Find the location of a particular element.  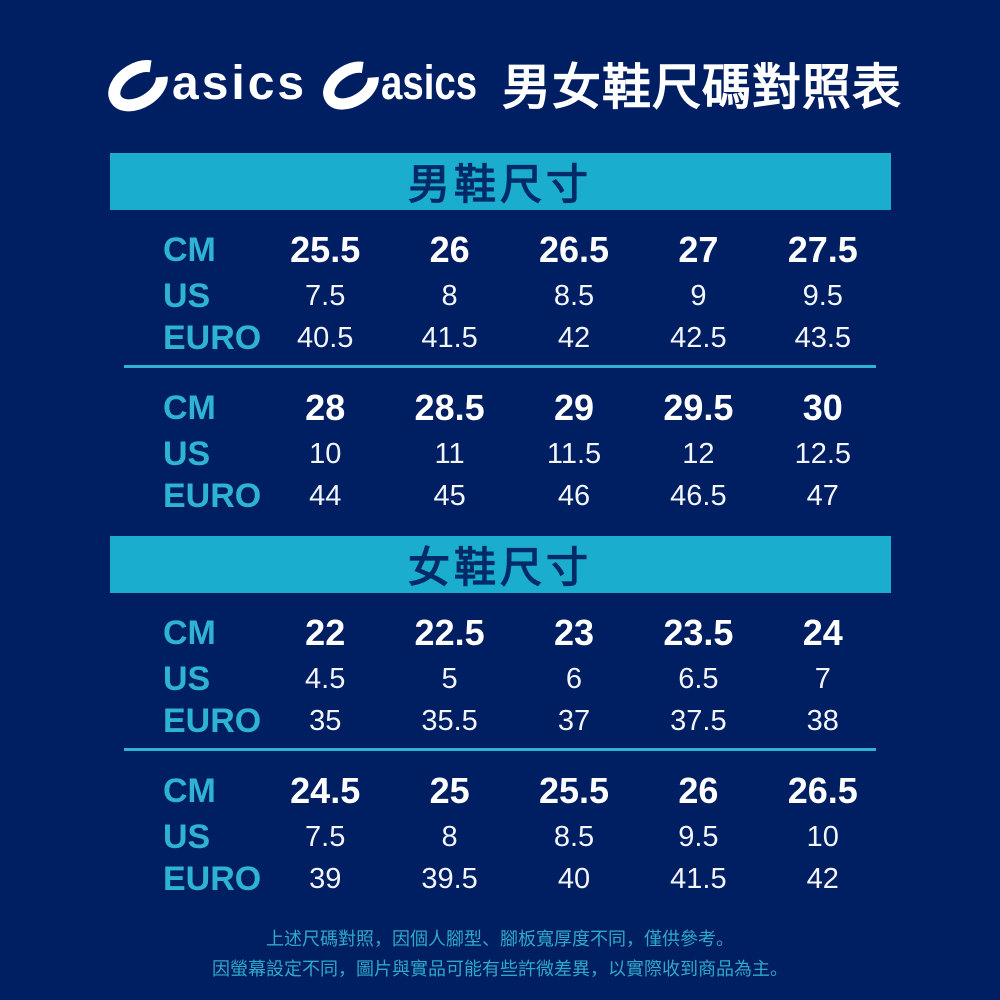

size-value: 9.5 is located at coordinates (822, 295).